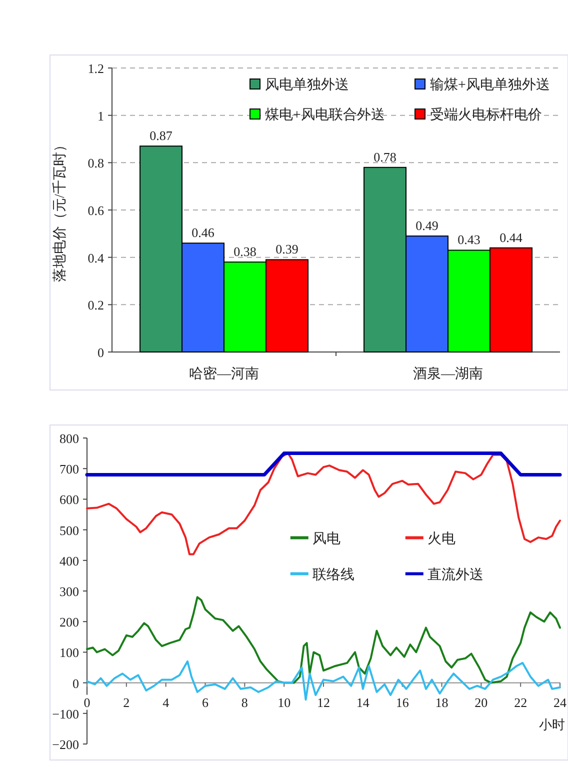 Image resolution: width=568 pixels, height=767 pixels. What do you see at coordinates (307, 85) in the screenshot?
I see `legend-label: 风电单独外送` at bounding box center [307, 85].